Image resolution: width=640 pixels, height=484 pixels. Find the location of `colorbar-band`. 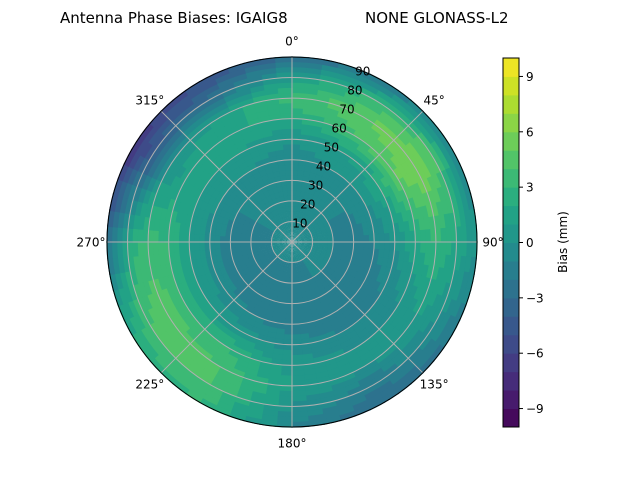

colorbar-band is located at coordinates (511, 123).